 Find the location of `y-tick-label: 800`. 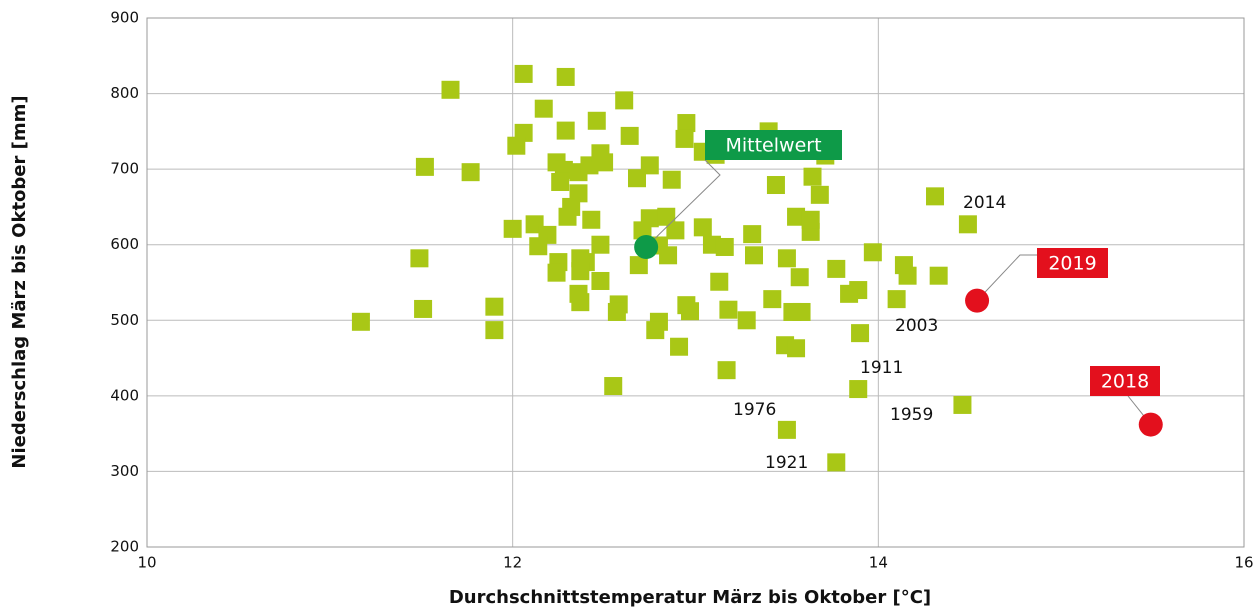

y-tick-label: 800 is located at coordinates (124, 93).